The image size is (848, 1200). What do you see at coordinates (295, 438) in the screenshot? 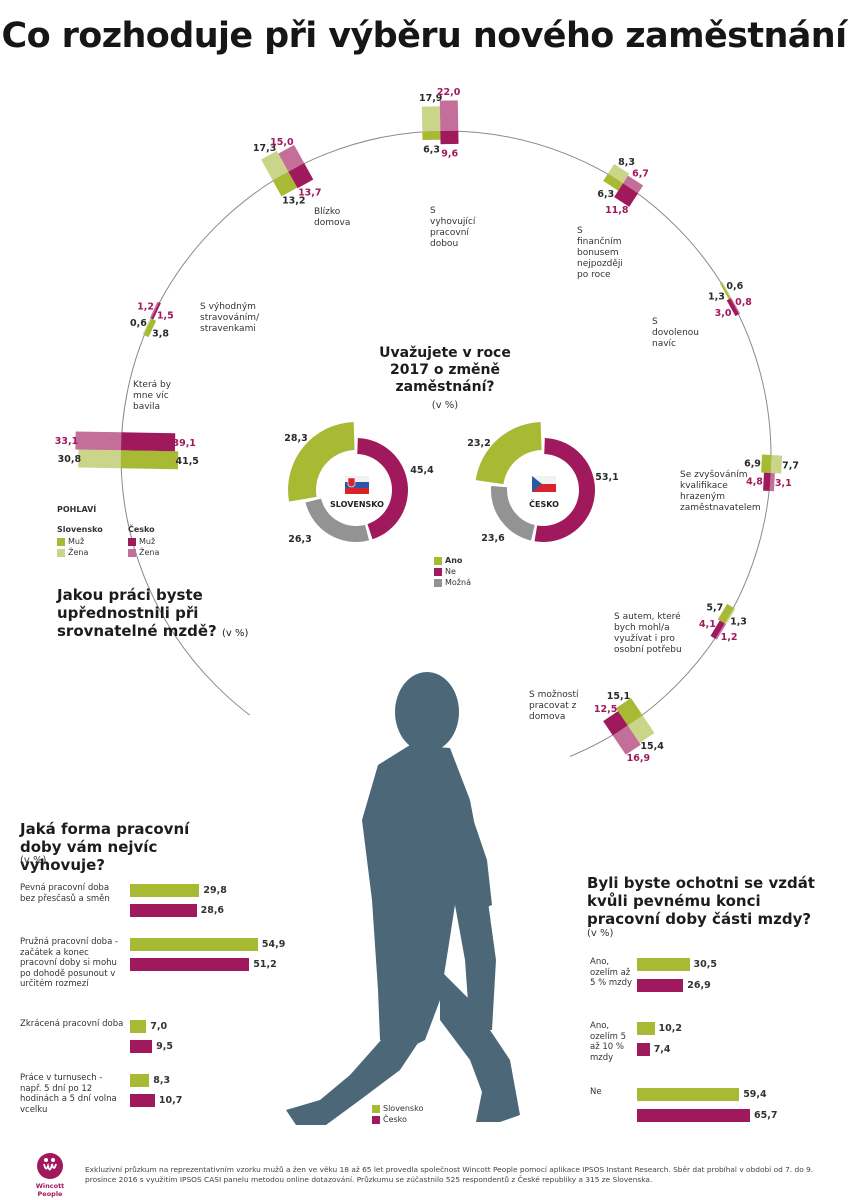
I see `donut-value-label: 28,3` at bounding box center [295, 438].